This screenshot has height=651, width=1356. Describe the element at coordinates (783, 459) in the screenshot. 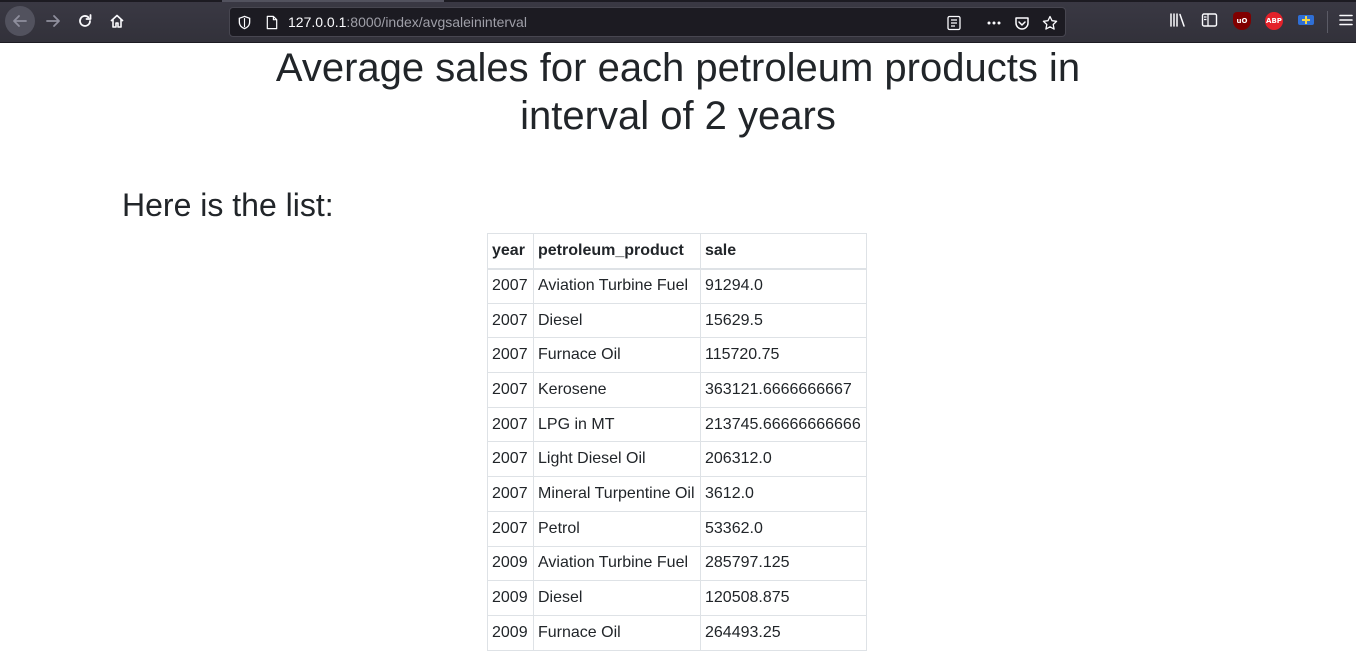

I see `cell-sale: 206312.0` at that location.